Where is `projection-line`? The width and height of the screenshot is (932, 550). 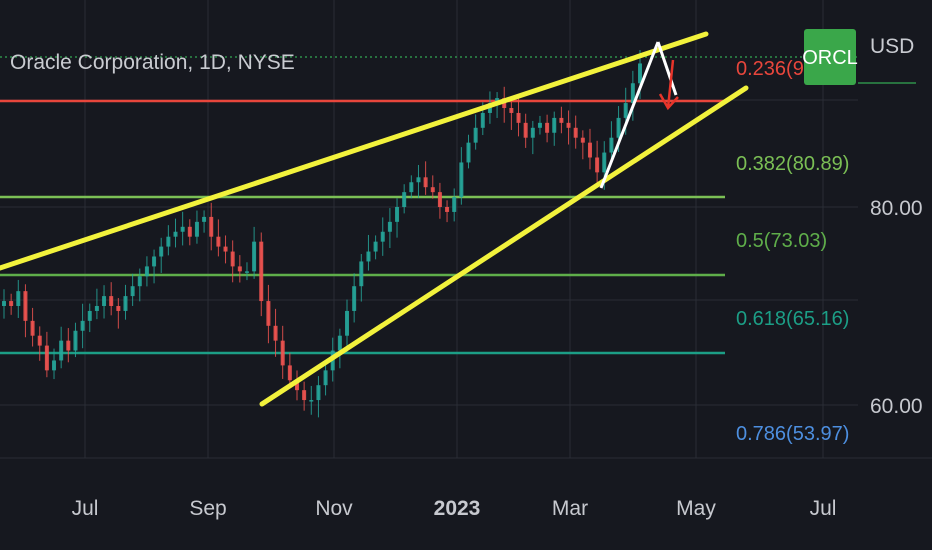
projection-line is located at coordinates (667, 68).